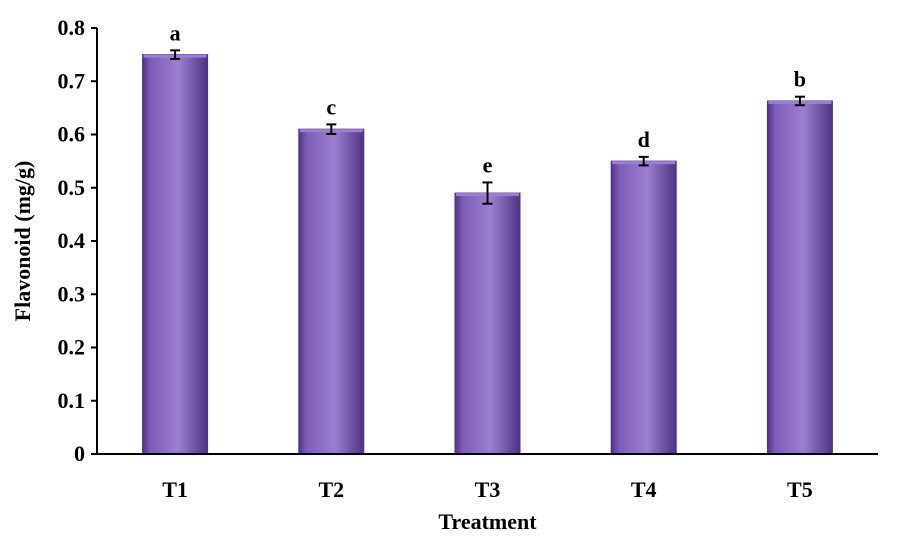 This screenshot has height=536, width=897. Describe the element at coordinates (72, 400) in the screenshot. I see `y-tick-label: 0.1` at that location.